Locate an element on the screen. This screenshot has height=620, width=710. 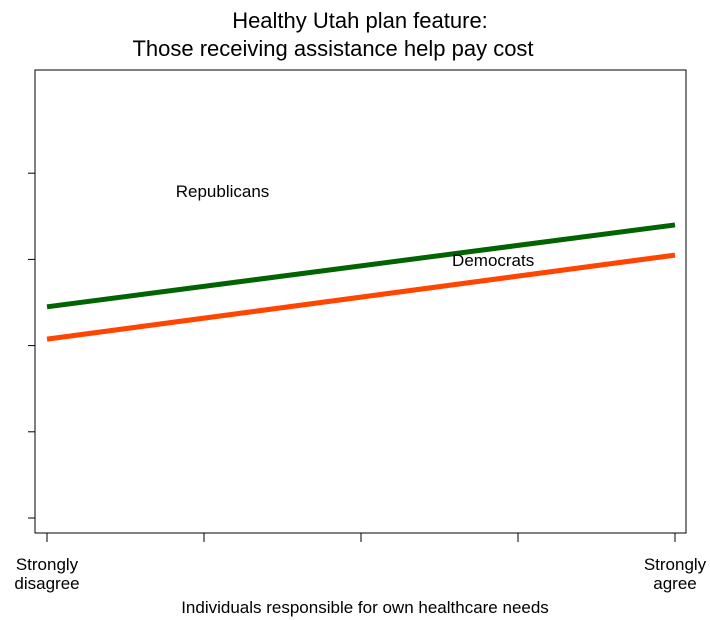
y-axis-ticks is located at coordinates (31, 345).